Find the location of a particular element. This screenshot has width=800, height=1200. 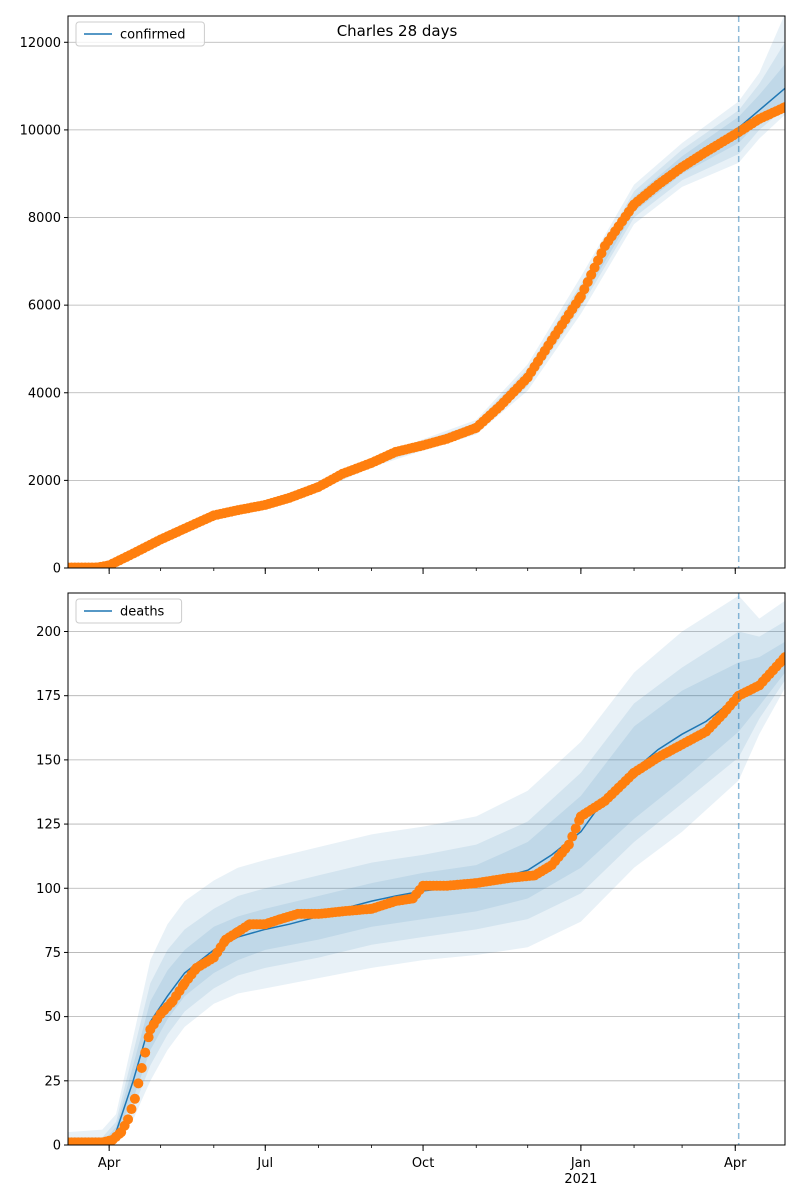

legend: confirmed is located at coordinates (140, 34).